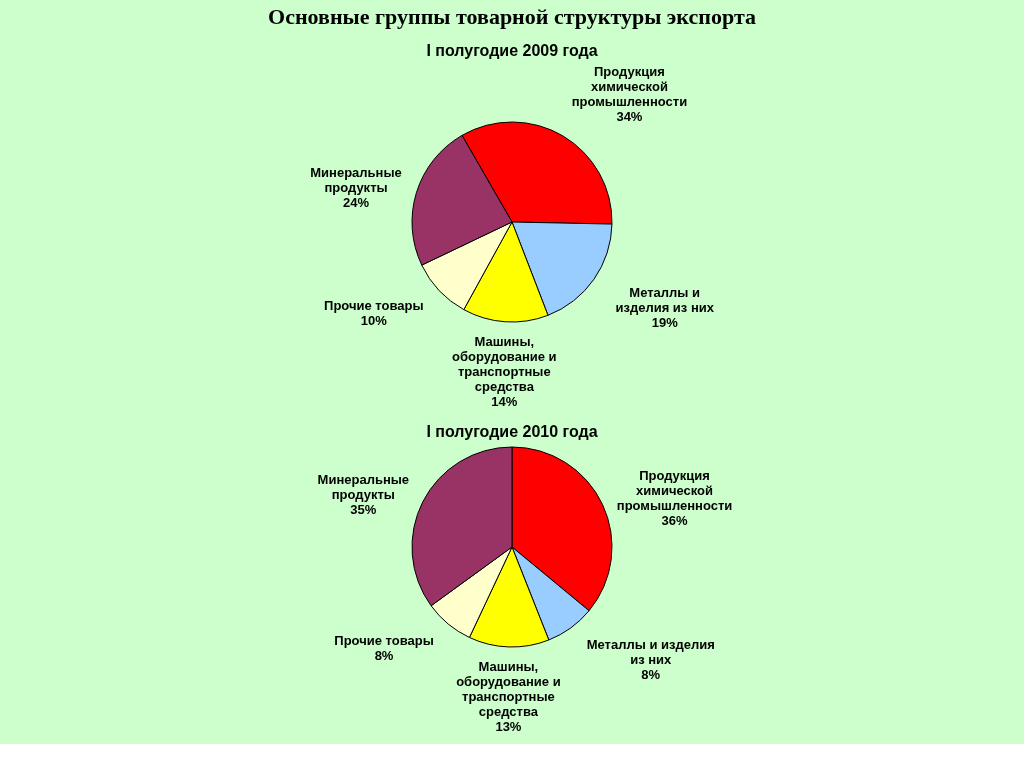 The height and width of the screenshot is (768, 1024). Describe the element at coordinates (363, 510) in the screenshot. I see `data-label: 35%` at that location.